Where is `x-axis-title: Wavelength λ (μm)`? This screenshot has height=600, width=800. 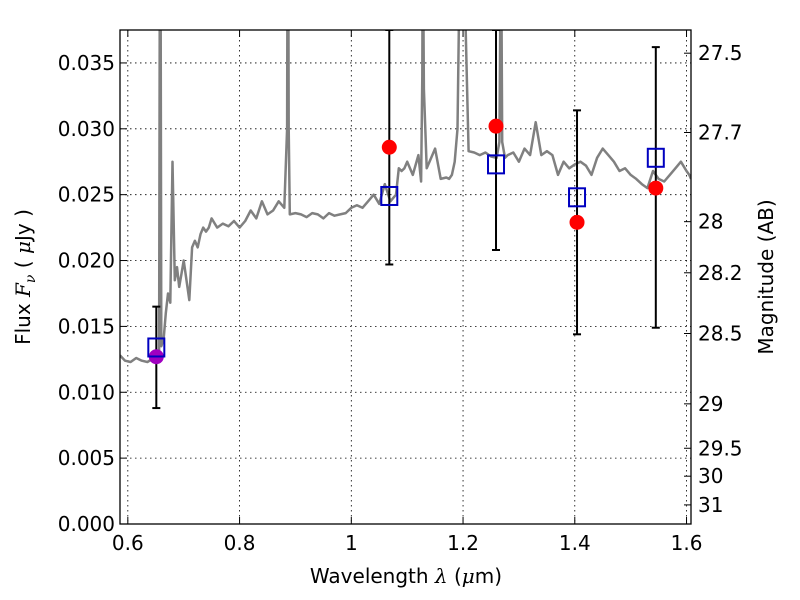
x-axis-title: Wavelength λ (μm) is located at coordinates (406, 576).